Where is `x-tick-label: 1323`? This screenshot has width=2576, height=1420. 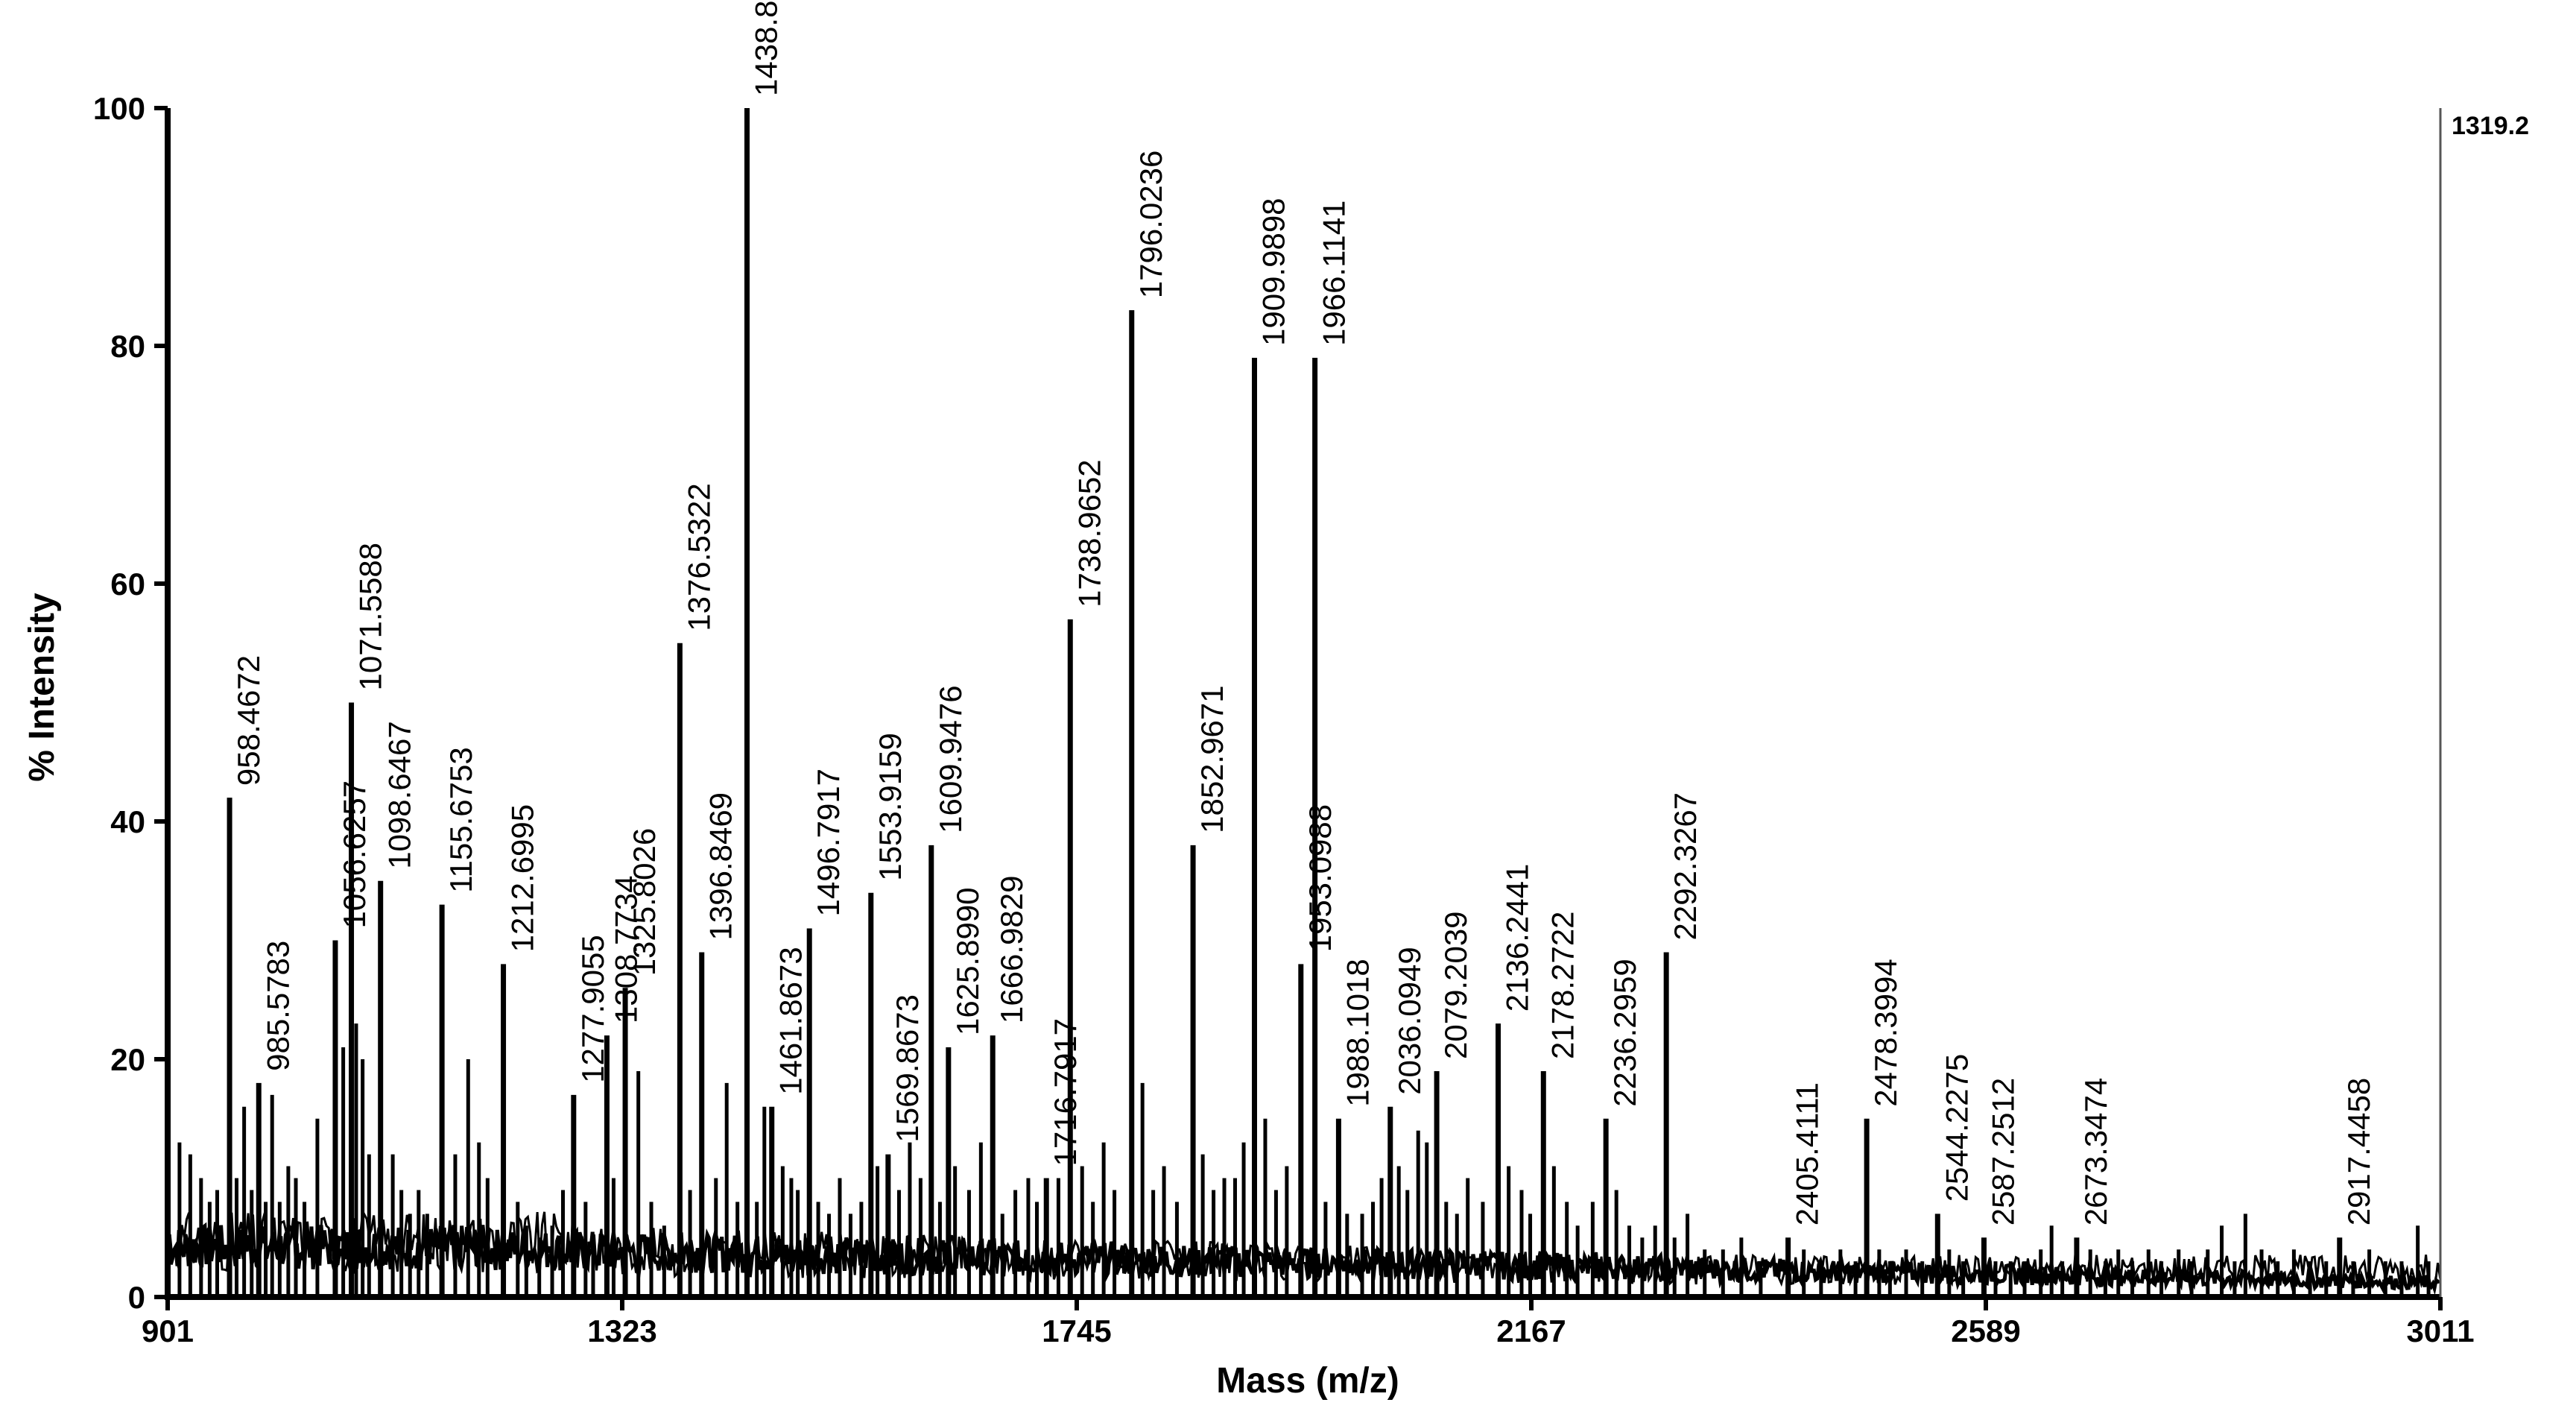
x-tick-label: 1323 is located at coordinates (621, 1331).